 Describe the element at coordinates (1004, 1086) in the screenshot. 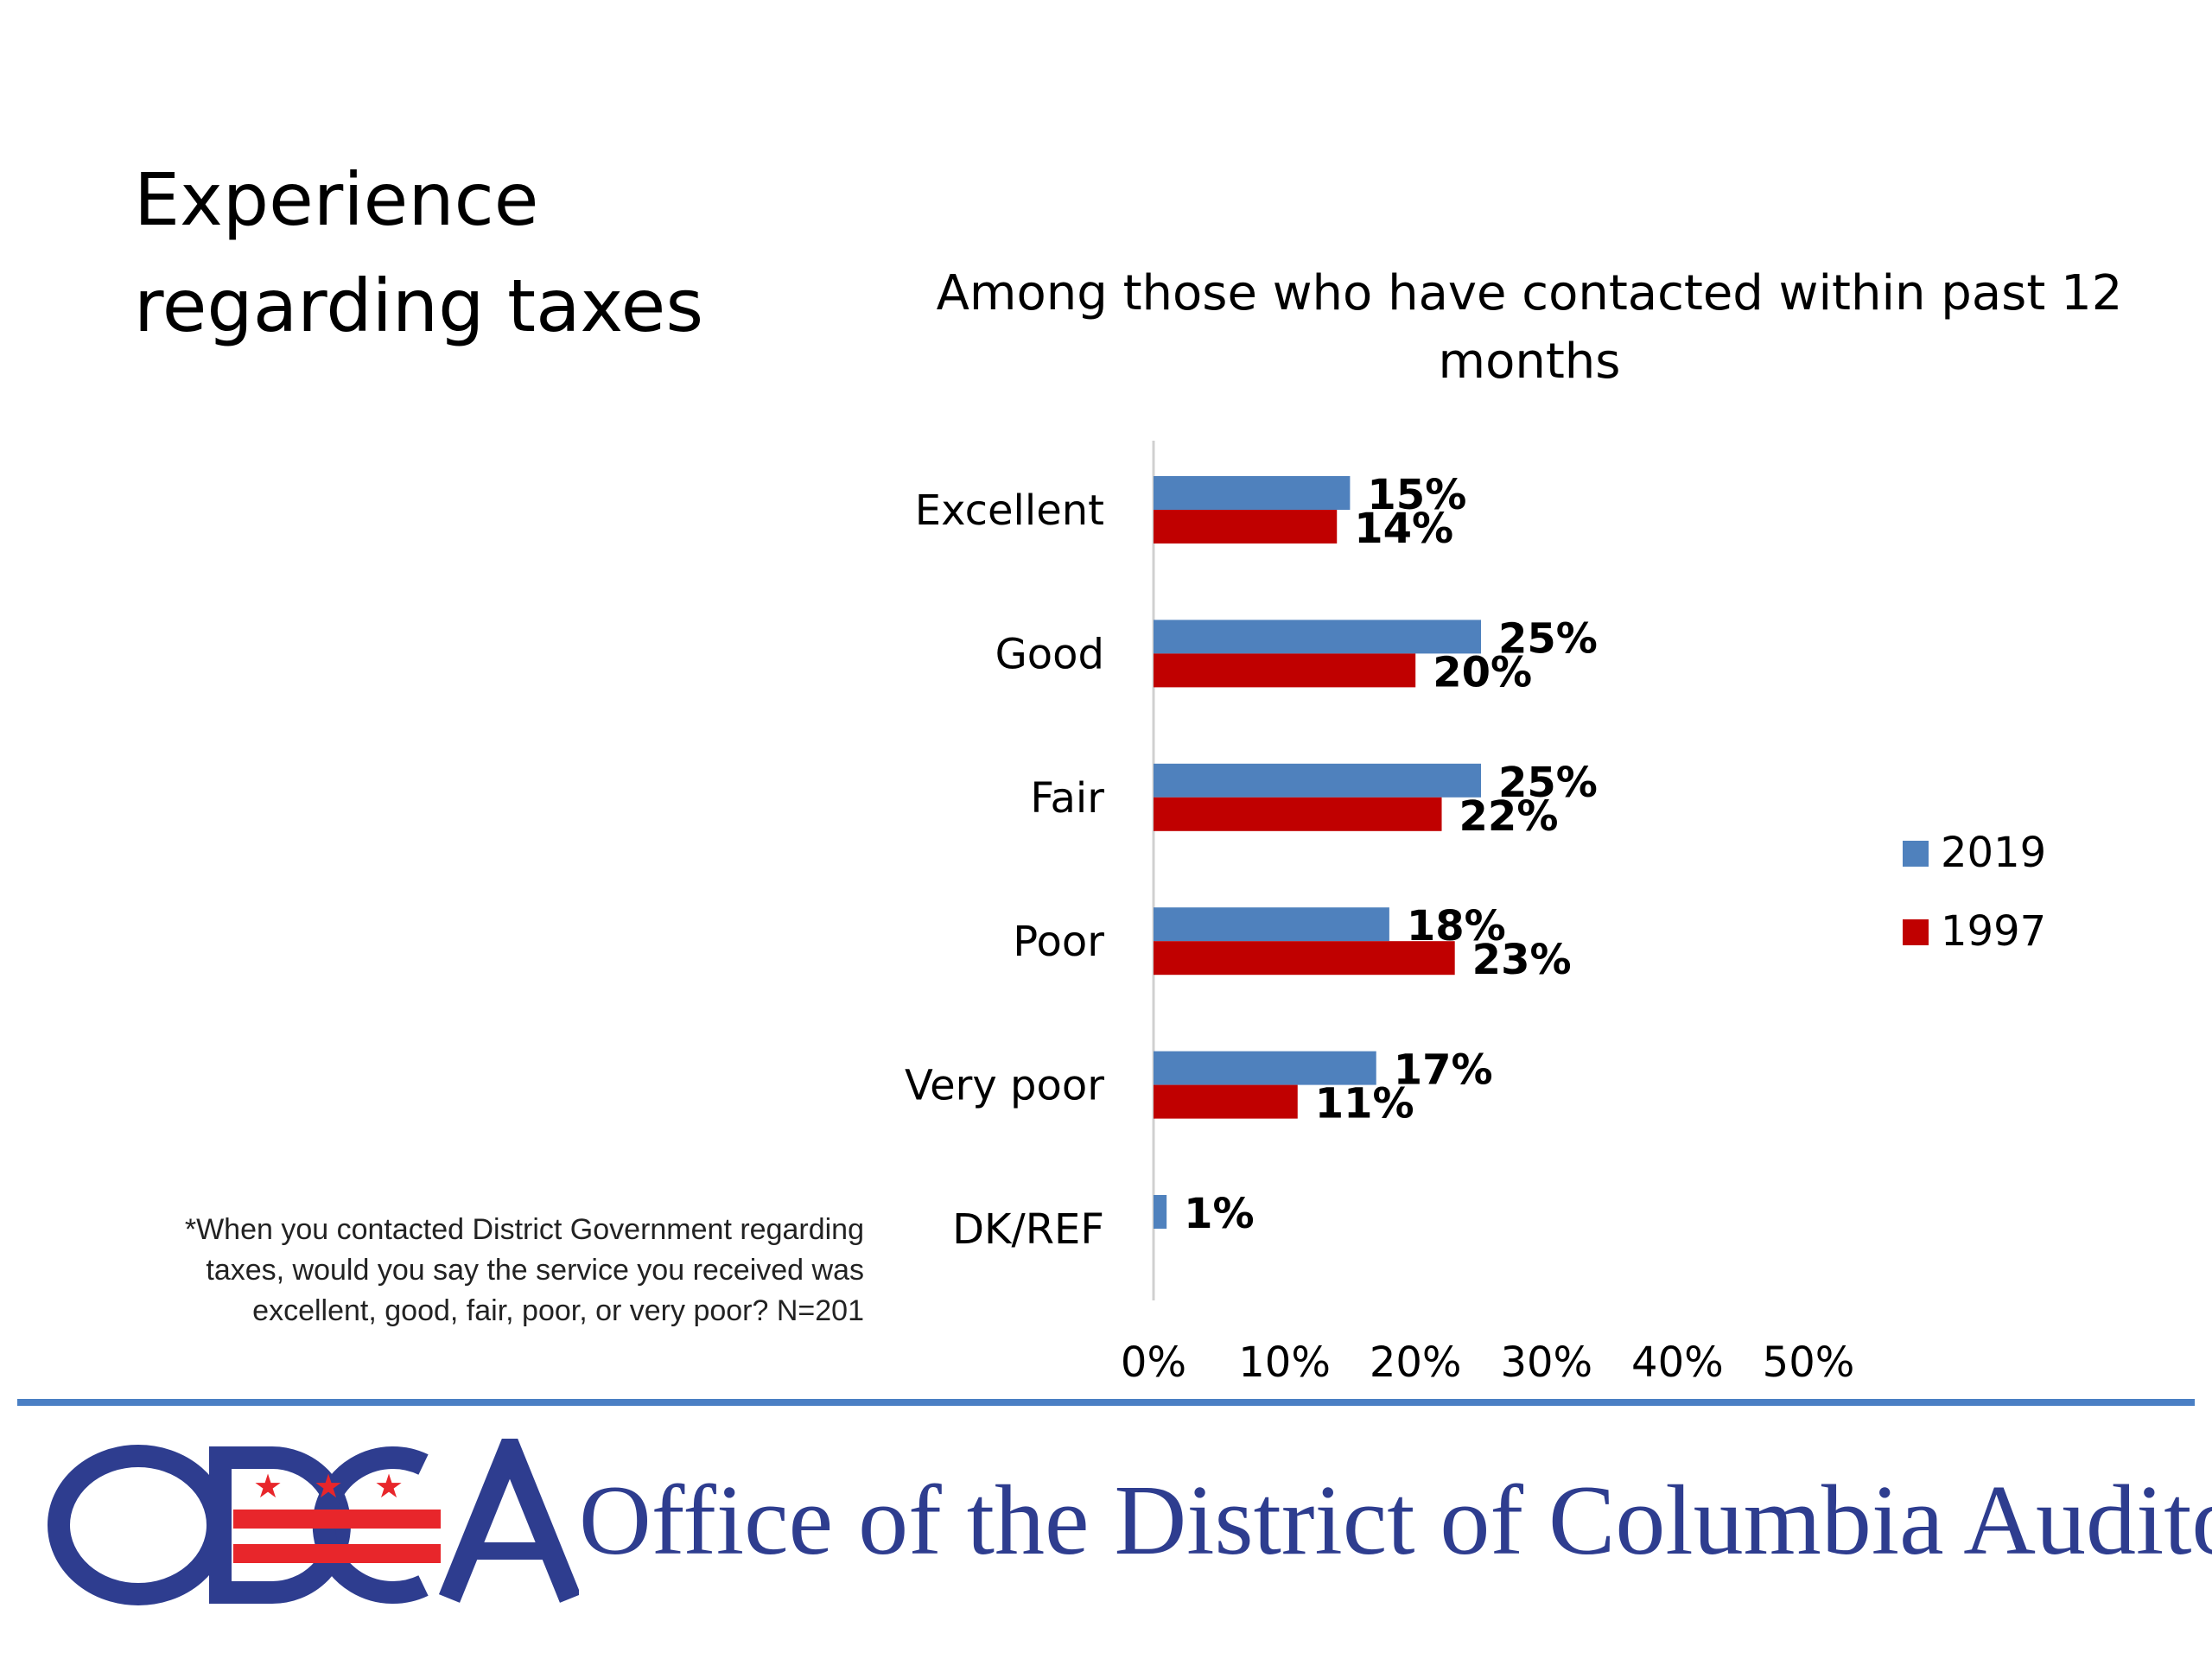

I see `category-label: Very poor` at that location.